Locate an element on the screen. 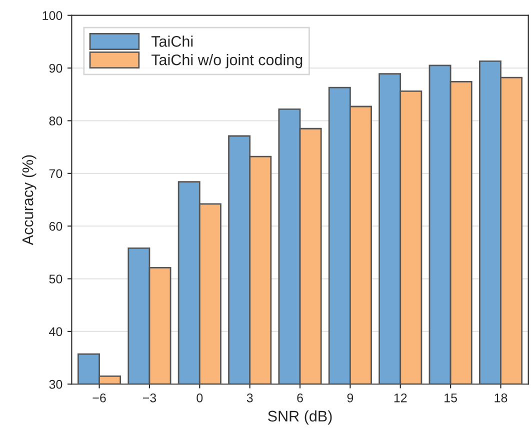  x-tick-label: 18 is located at coordinates (501, 397).